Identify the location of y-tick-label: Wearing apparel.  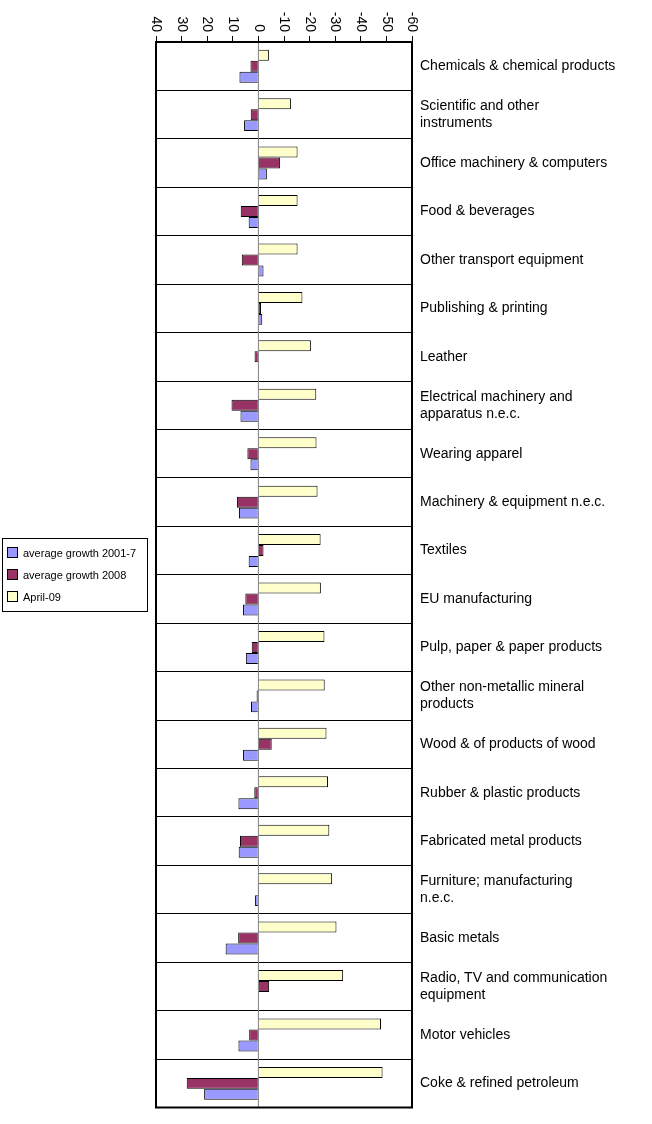
(471, 452).